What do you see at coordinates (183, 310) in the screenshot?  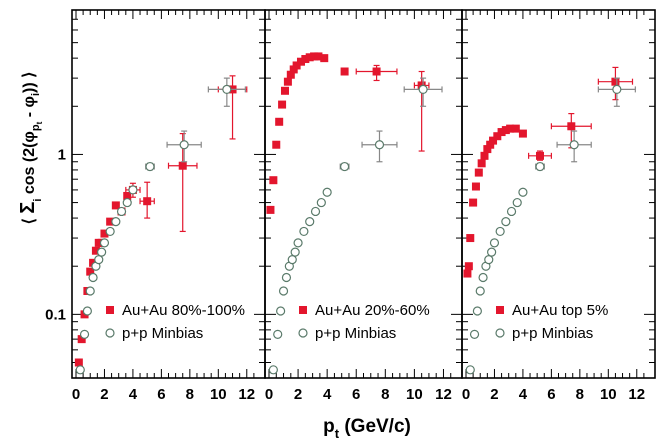 I see `legend-label-auau: Au+Au 80%-100%` at bounding box center [183, 310].